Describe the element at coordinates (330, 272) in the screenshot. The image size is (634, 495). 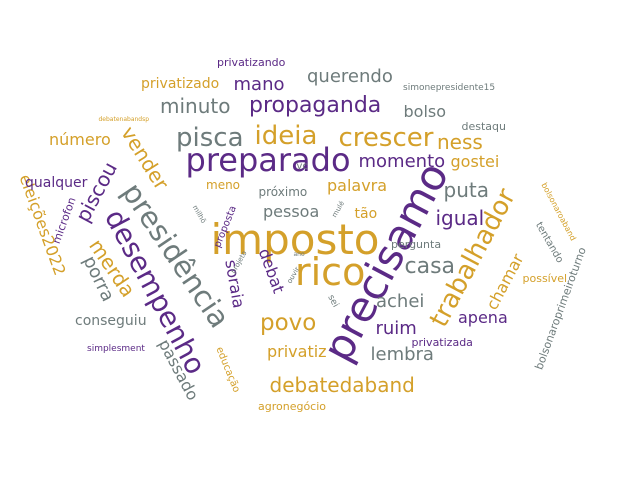
I see `word-rico: rico` at that location.